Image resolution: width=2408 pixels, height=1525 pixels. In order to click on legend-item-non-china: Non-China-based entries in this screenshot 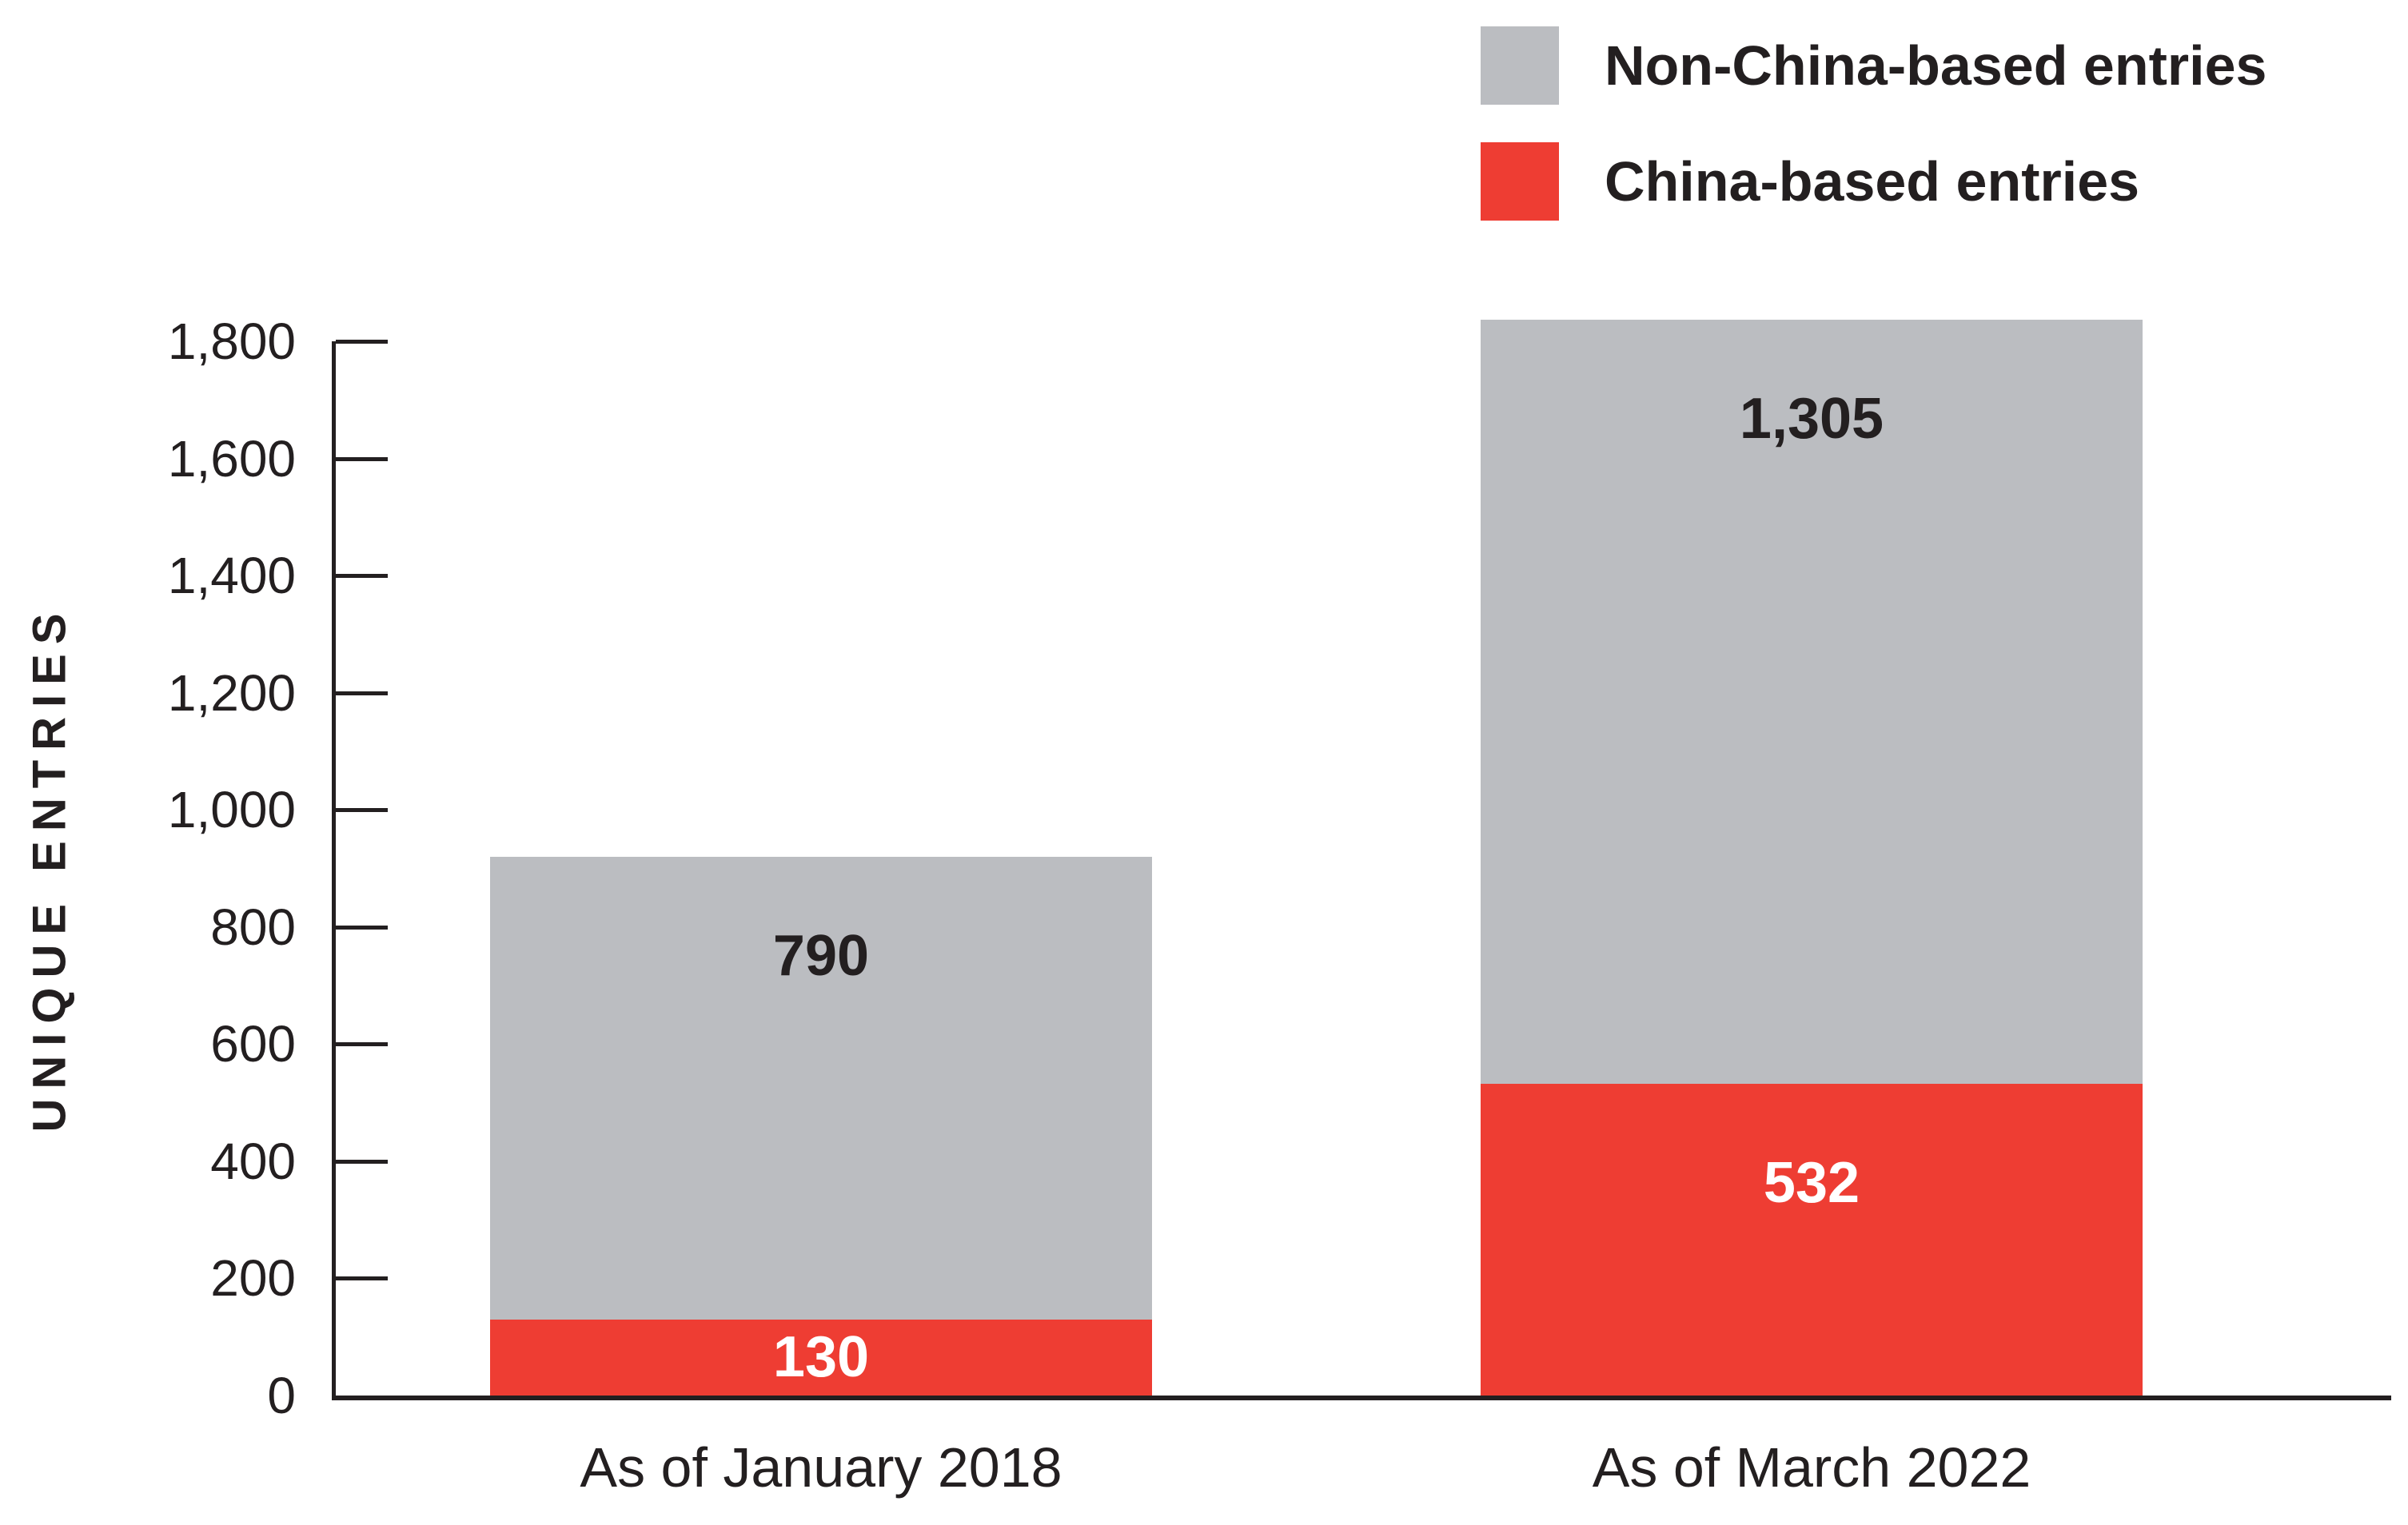, I will do `click(1873, 65)`.